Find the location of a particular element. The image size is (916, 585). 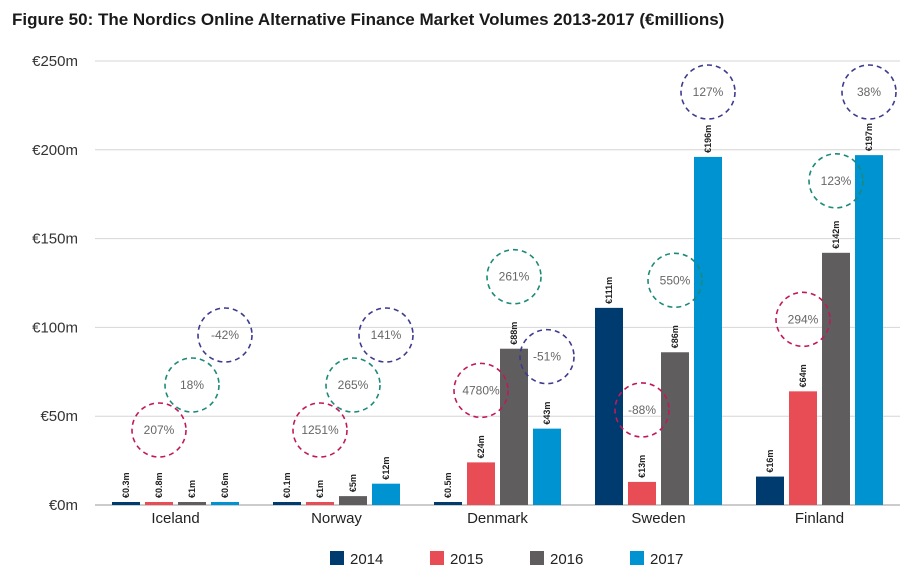

value-label: €88m is located at coordinates (514, 333).